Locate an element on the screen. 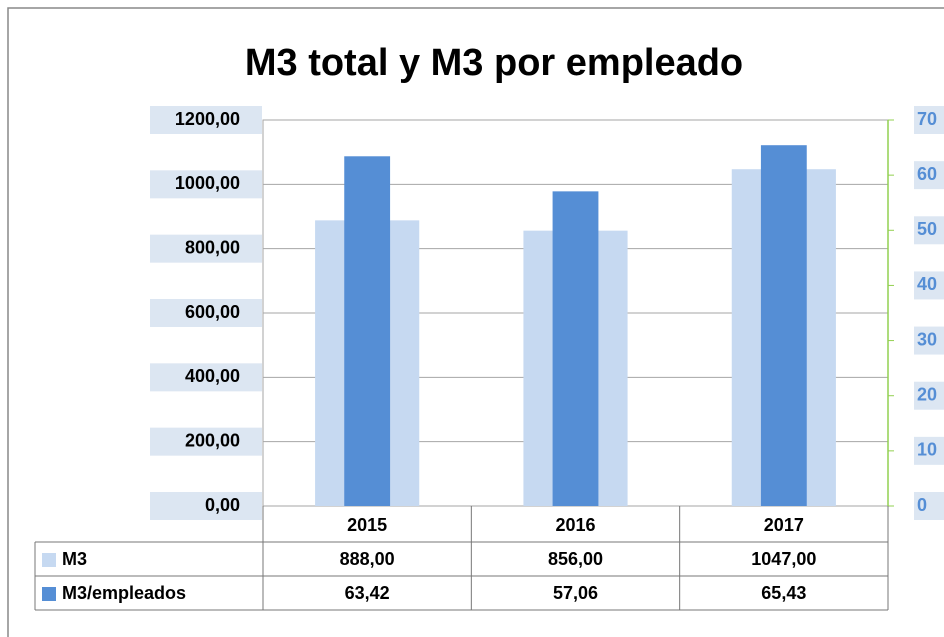 This screenshot has height=637, width=944. y2-tick-label: 0 is located at coordinates (922, 505).